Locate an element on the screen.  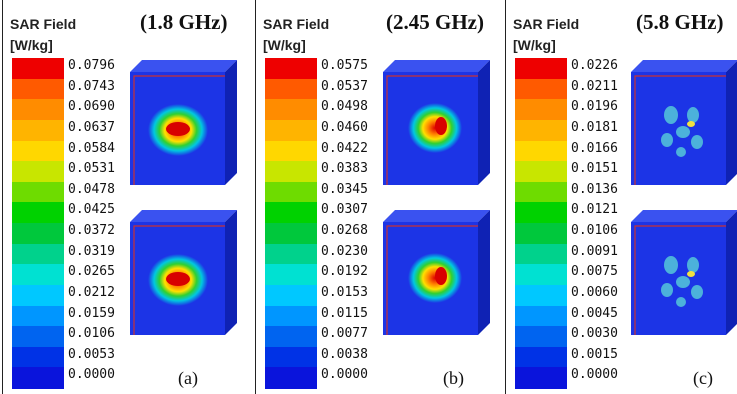
scale-tick-label: 0.0153 is located at coordinates (344, 292).